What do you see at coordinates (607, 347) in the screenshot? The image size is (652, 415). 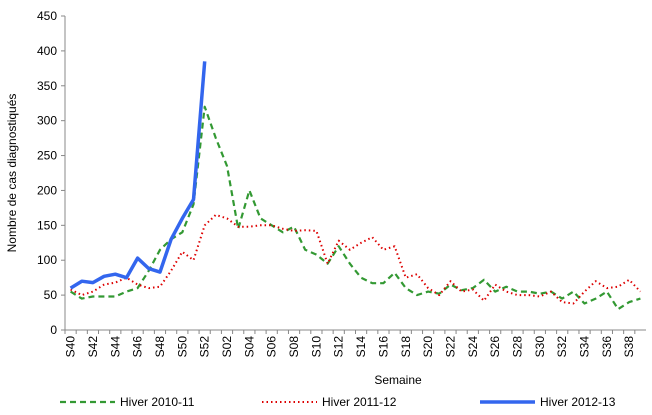 I see `x-tick-label: S36` at bounding box center [607, 347].